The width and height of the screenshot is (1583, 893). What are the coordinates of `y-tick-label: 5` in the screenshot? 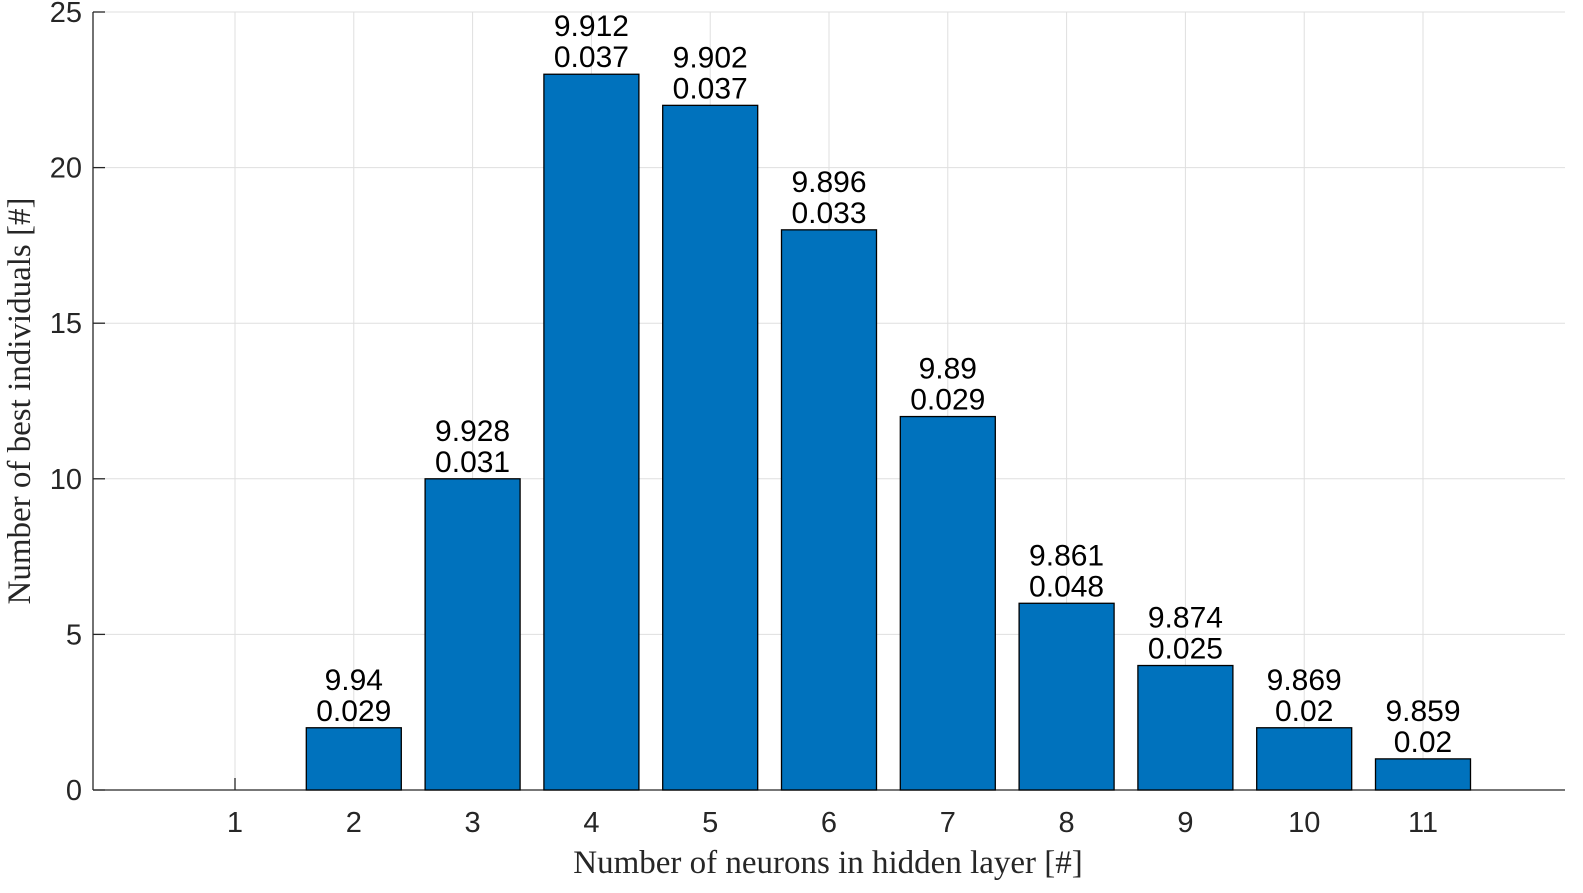 It's located at (74, 635).